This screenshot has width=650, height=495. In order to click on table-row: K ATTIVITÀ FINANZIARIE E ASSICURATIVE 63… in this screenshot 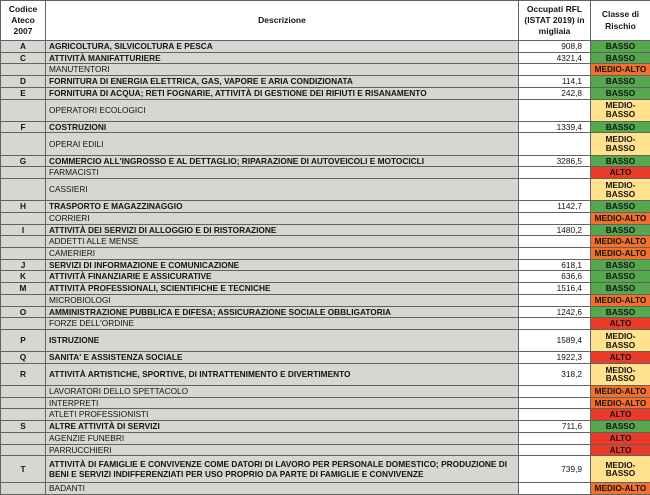, I will do `click(325, 277)`.